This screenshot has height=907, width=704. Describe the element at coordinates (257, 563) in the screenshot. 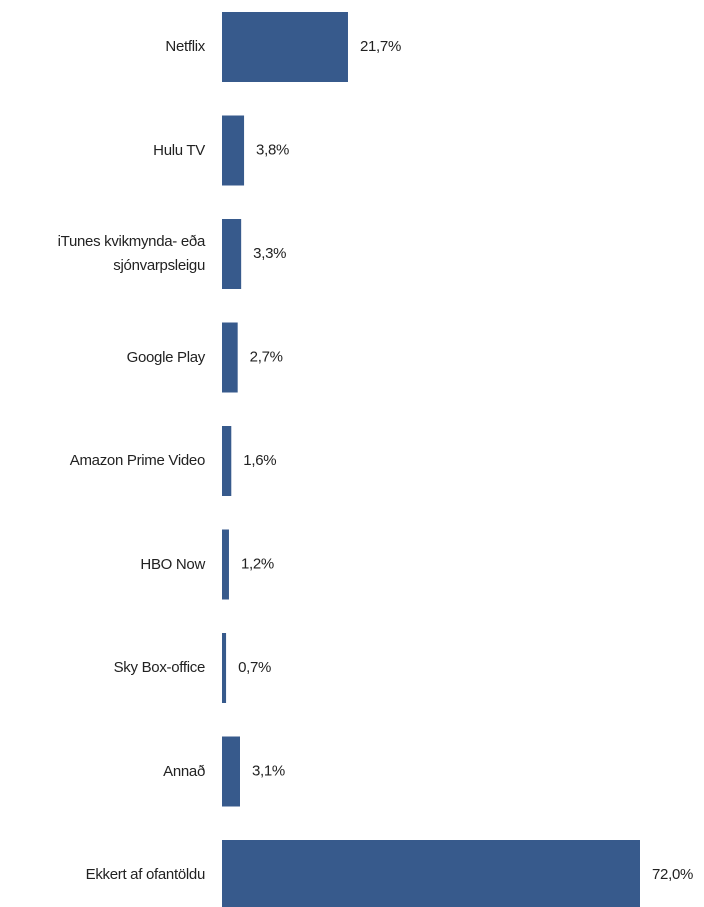

I see `value-label: 1,2%` at that location.